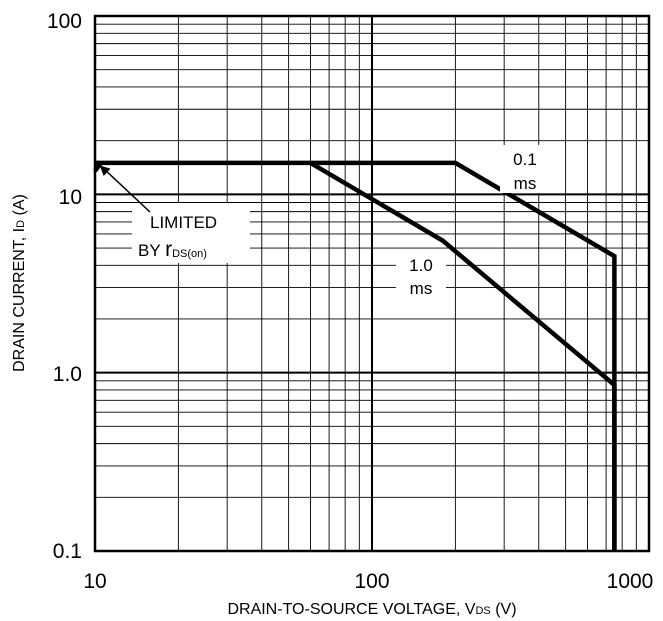 The width and height of the screenshot is (663, 621). I want to click on curve-10-label-bg, so click(421, 274).